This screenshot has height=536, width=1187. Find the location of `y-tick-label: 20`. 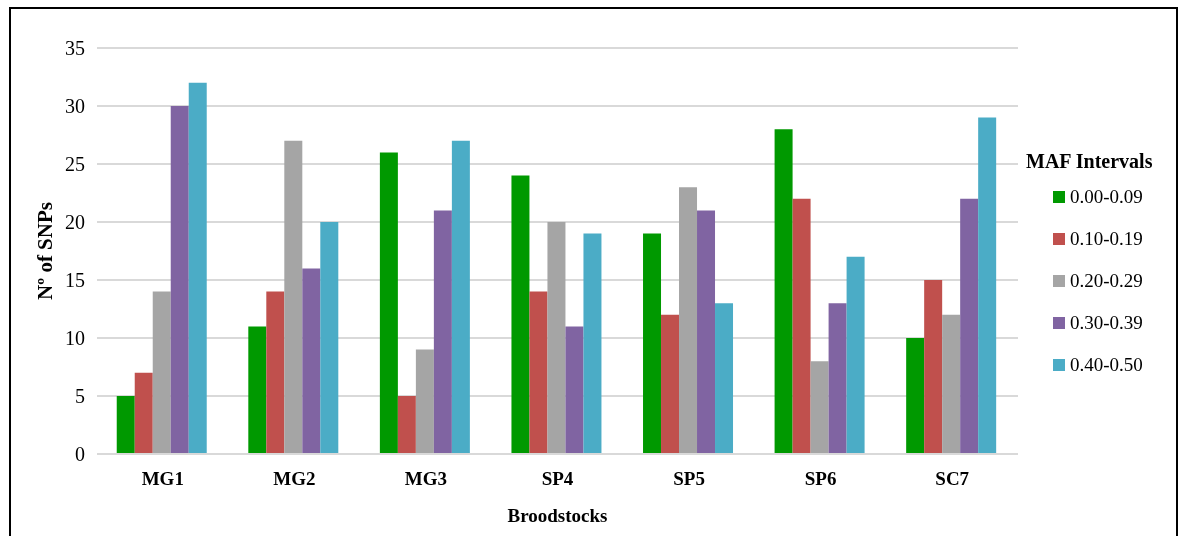

y-tick-label: 20 is located at coordinates (75, 222).